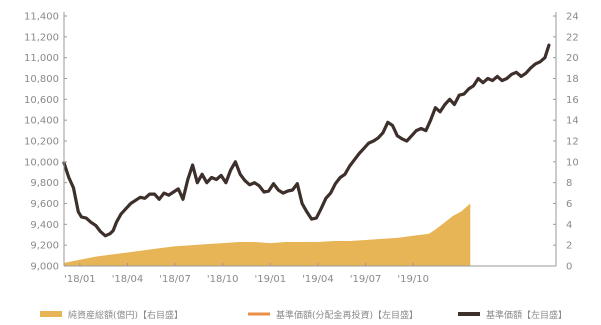 Image resolution: width=601 pixels, height=325 pixels. I want to click on legend-label: 純資産総額(億円)【右目盛】, so click(125, 315).